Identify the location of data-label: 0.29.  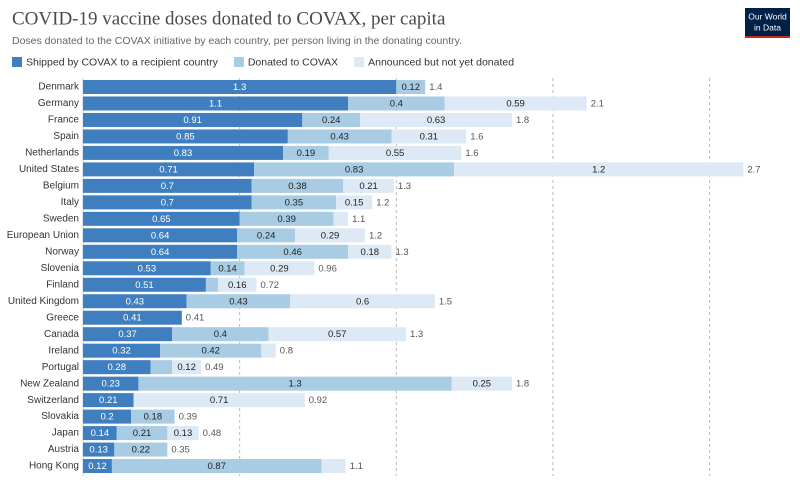
(279, 268).